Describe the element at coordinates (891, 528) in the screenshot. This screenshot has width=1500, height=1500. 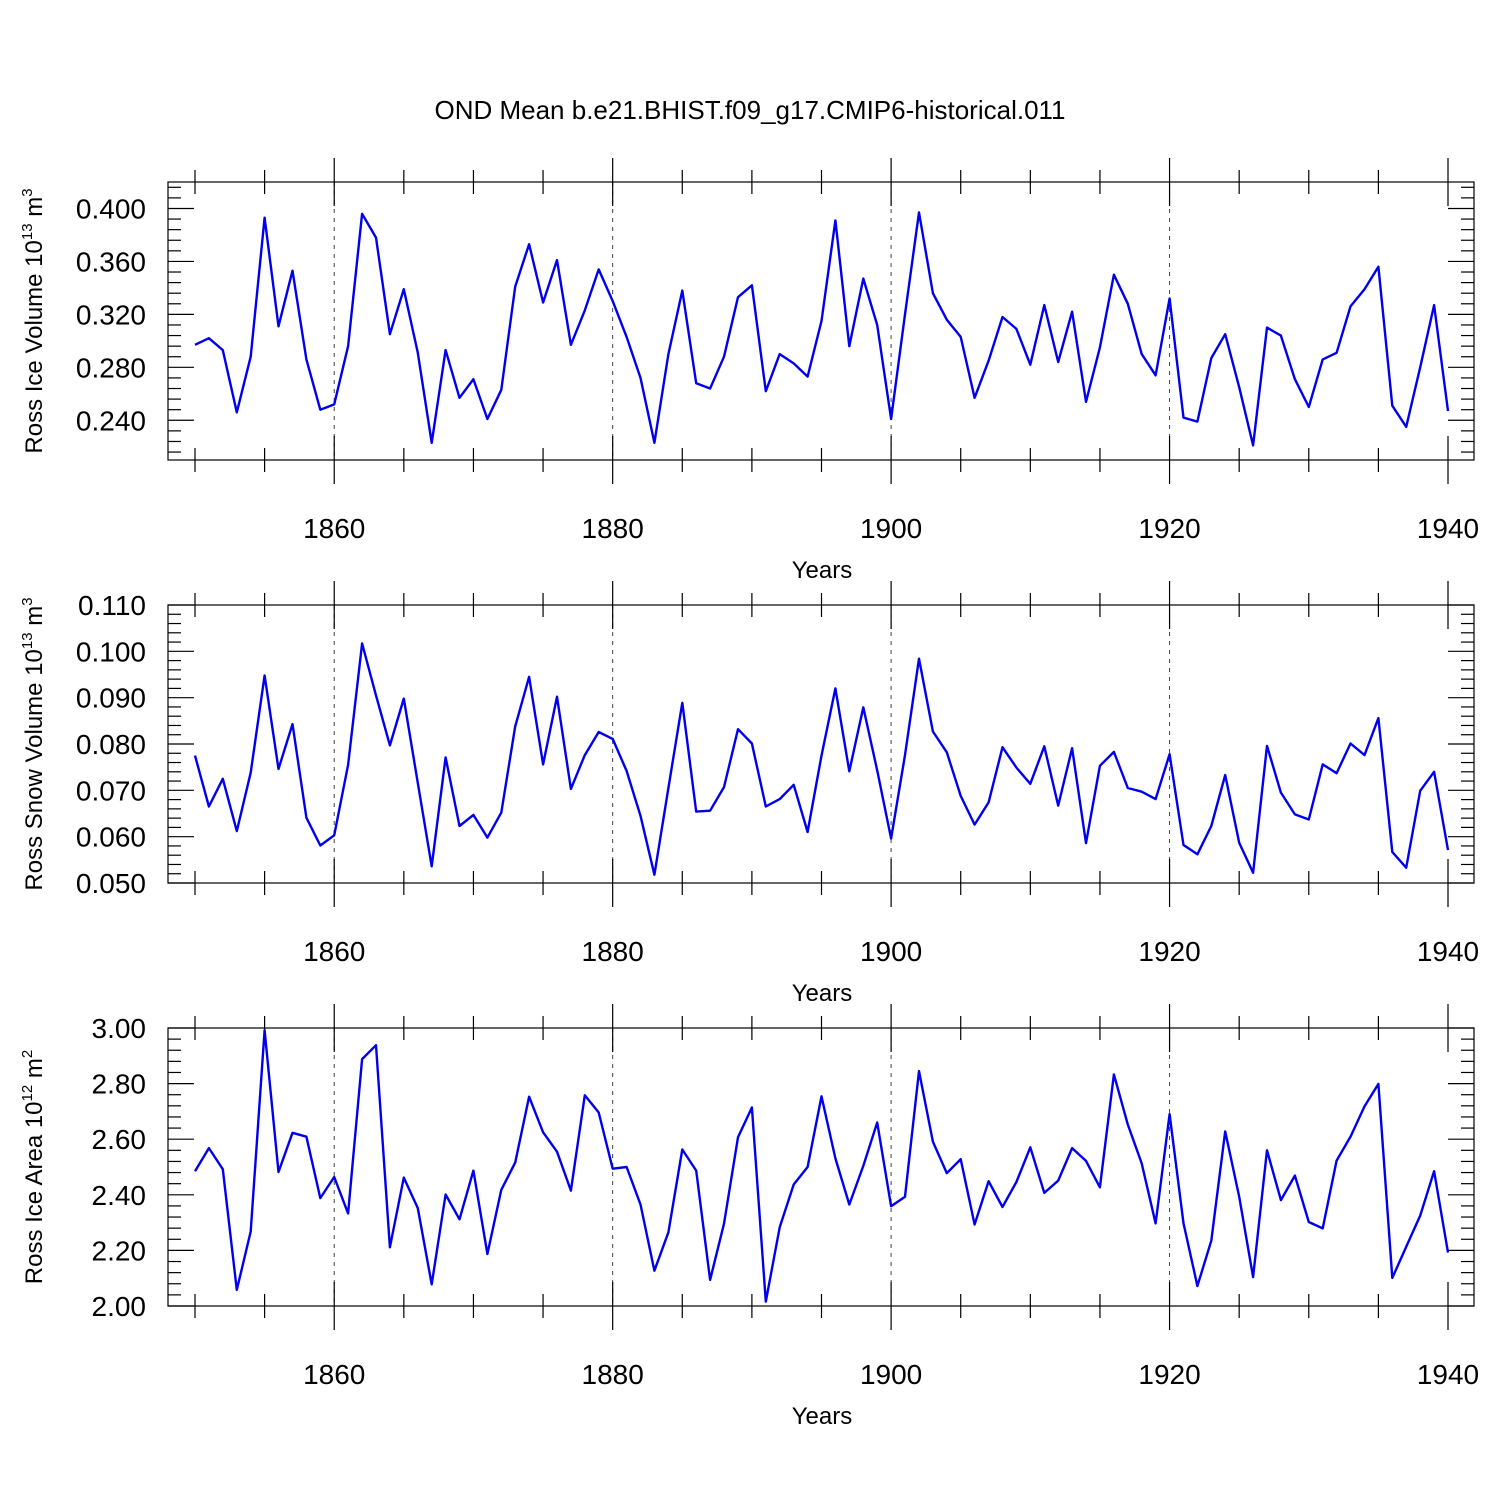
I see `x-tick-label: 1900` at that location.